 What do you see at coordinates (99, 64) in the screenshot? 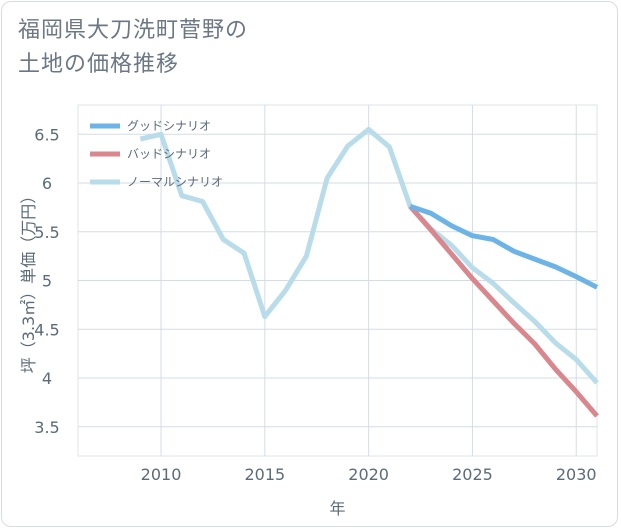
I see `chart-title-line-2: 土地の価格推移` at bounding box center [99, 64].